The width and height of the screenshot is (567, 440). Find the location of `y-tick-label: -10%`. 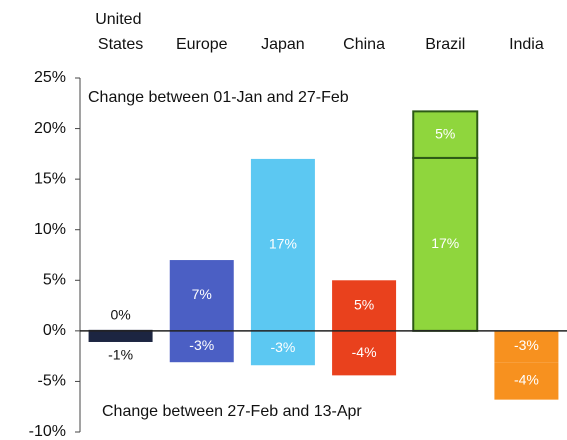

y-tick-label: -10% is located at coordinates (47, 431).